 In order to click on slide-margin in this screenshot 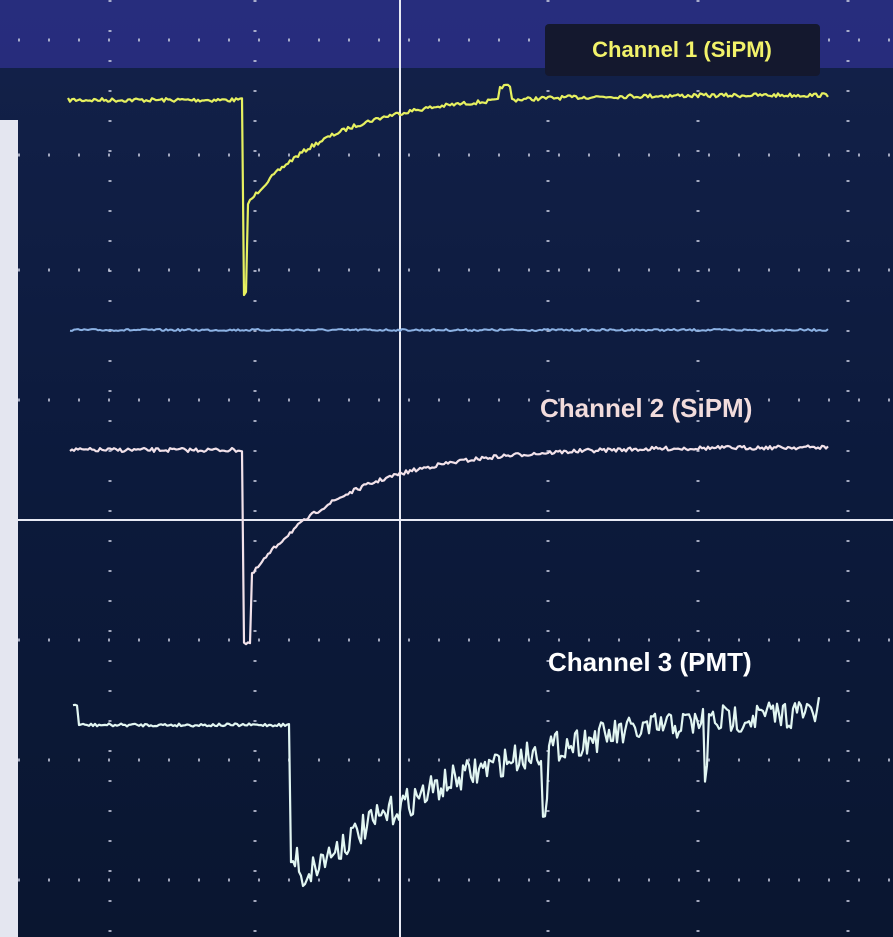, I will do `click(9, 528)`.